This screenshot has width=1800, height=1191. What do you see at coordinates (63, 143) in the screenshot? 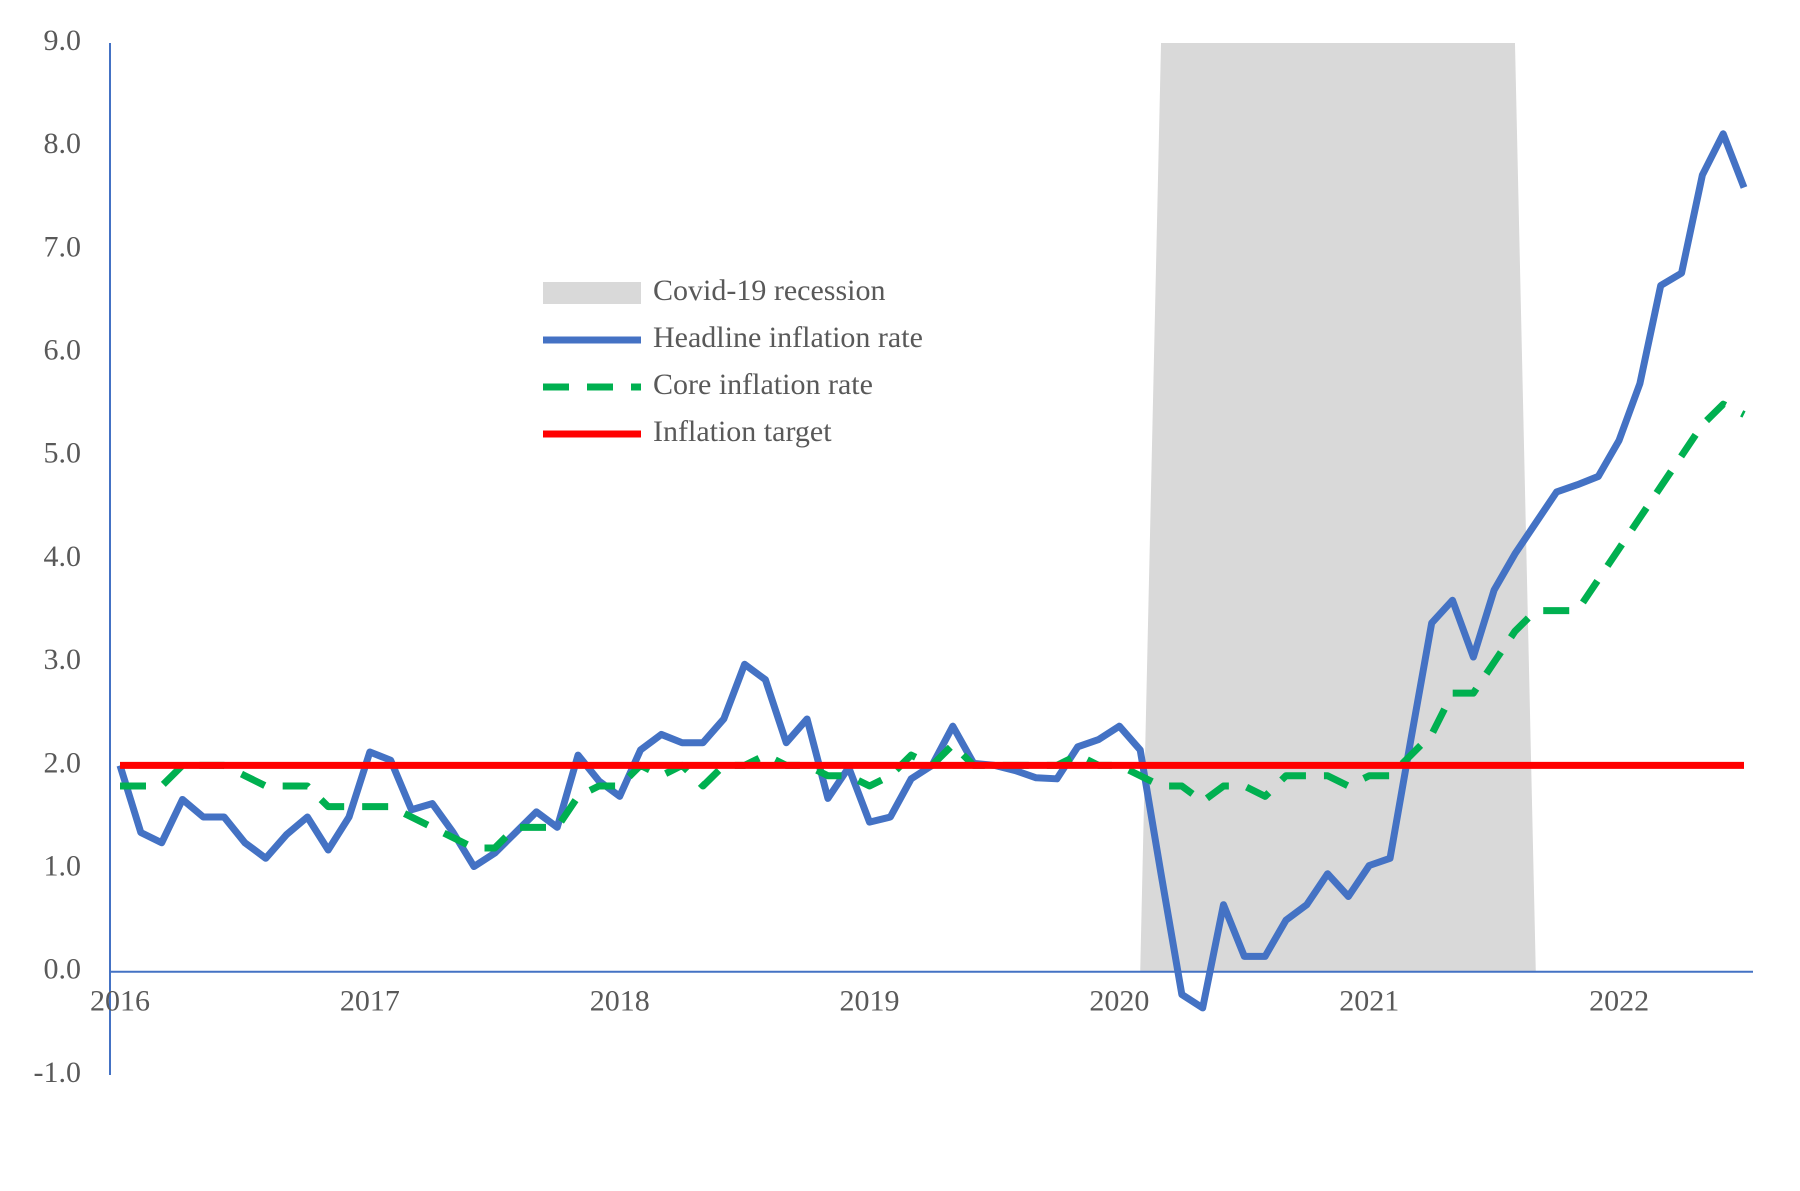
I see `y-tick-label: 8.0` at bounding box center [63, 143].